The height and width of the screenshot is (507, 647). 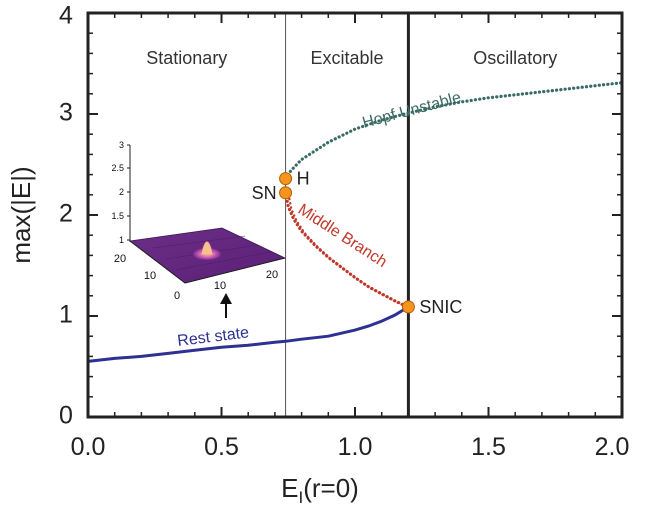 What do you see at coordinates (117, 168) in the screenshot?
I see `inset-z-tick-label: 2.5` at bounding box center [117, 168].